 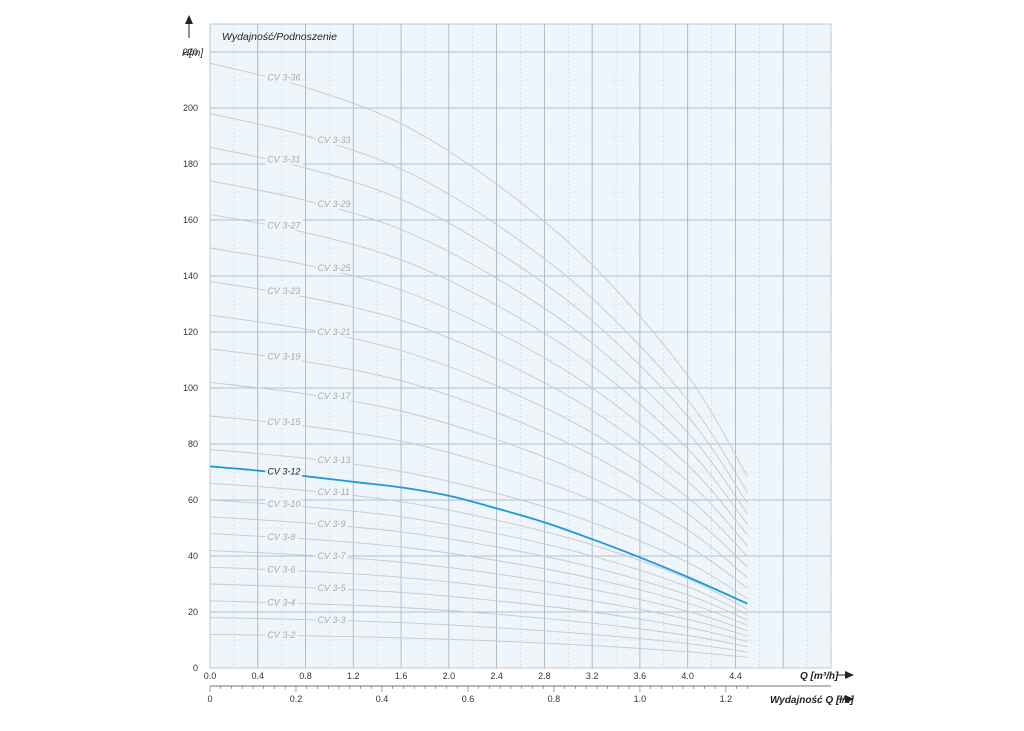 What do you see at coordinates (726, 699) in the screenshot?
I see `x2-tick-label: 1.2` at bounding box center [726, 699].